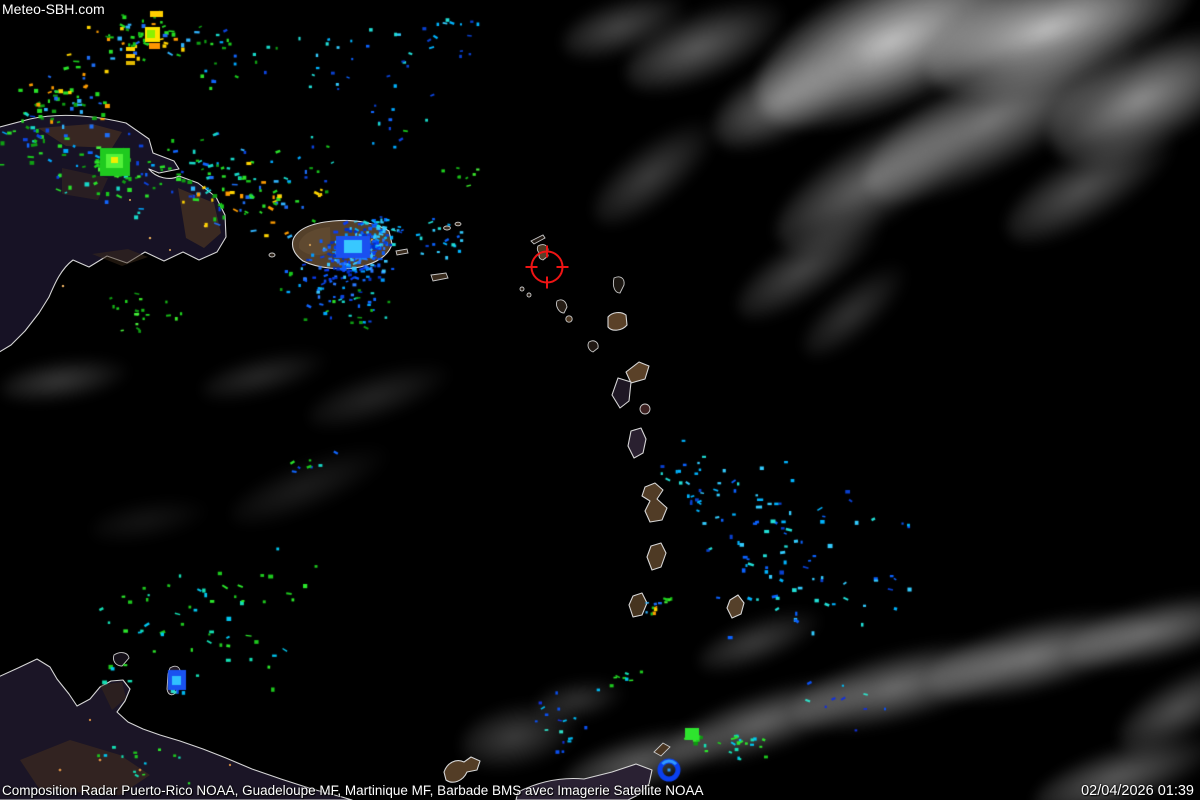 Image resolution: width=1200 pixels, height=800 pixels. What do you see at coordinates (1137, 791) in the screenshot?
I see `image-timestamp: 02/04/2026 01:39` at bounding box center [1137, 791].